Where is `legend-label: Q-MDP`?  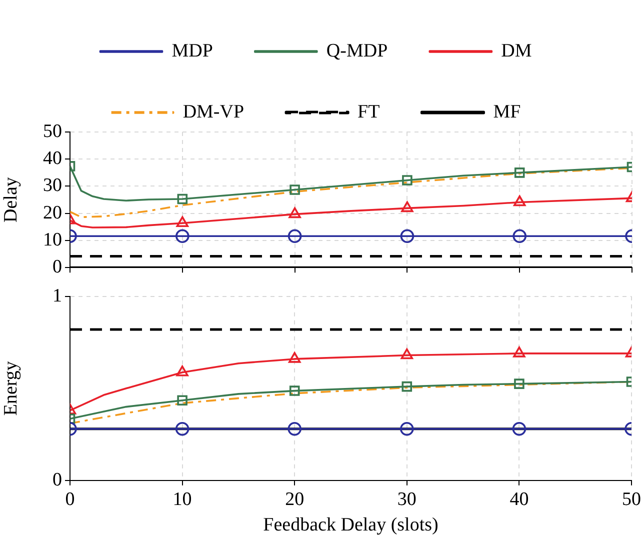
legend-label: Q-MDP is located at coordinates (357, 51).